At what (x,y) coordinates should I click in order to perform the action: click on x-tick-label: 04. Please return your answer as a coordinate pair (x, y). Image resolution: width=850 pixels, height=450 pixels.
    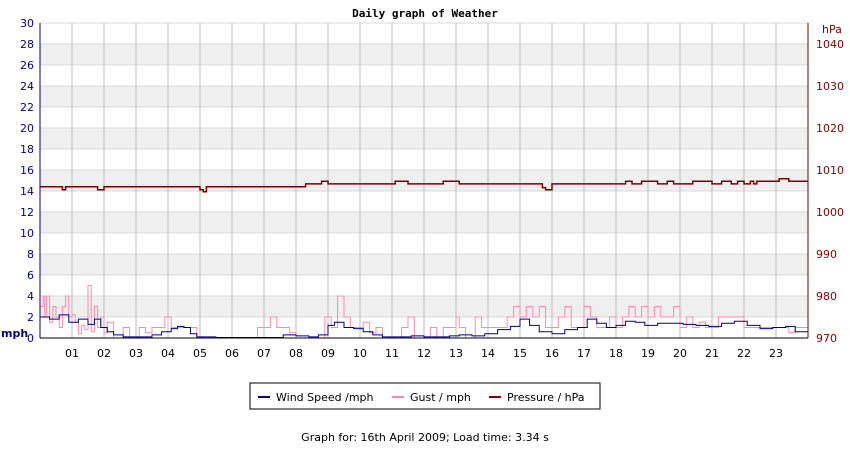
    Looking at the image, I should click on (168, 353).